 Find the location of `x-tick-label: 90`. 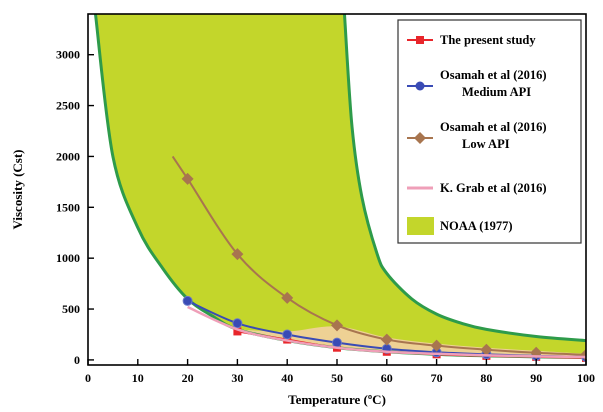

x-tick-label: 90 is located at coordinates (536, 378).